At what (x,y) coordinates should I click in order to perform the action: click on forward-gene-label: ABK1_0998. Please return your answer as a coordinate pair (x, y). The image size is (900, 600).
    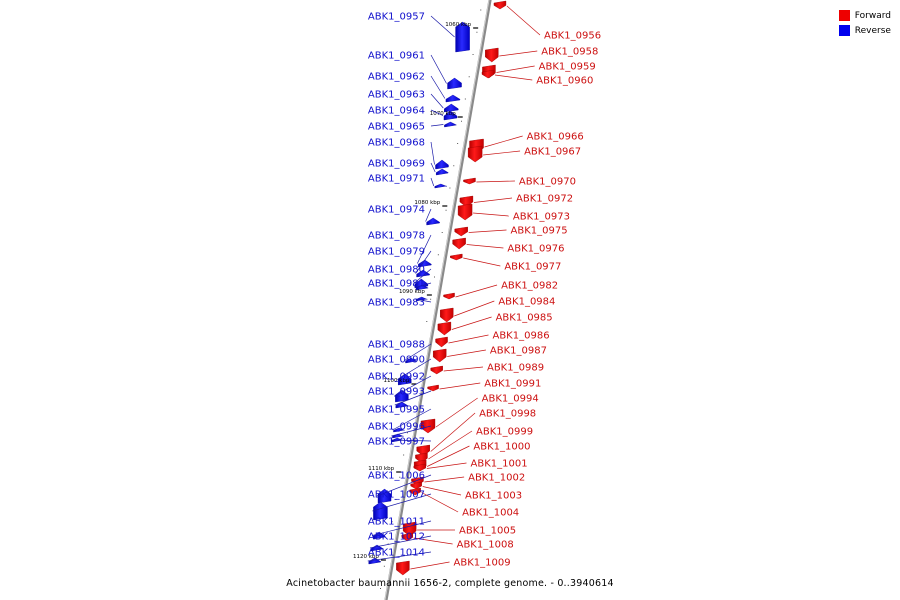
    Looking at the image, I should click on (507, 414).